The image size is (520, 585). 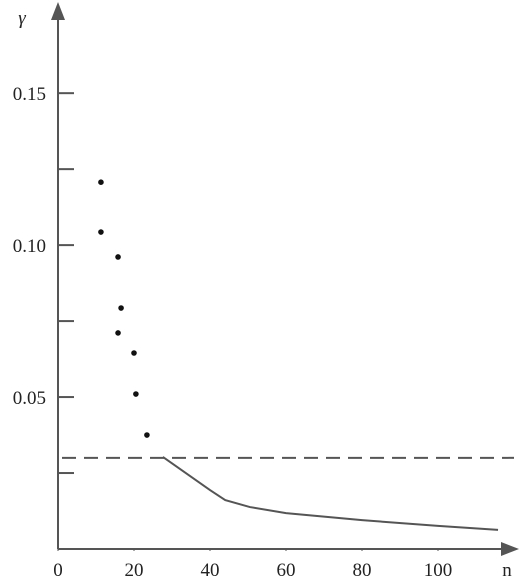 I want to click on x-tick-label: 60, so click(x=286, y=570).